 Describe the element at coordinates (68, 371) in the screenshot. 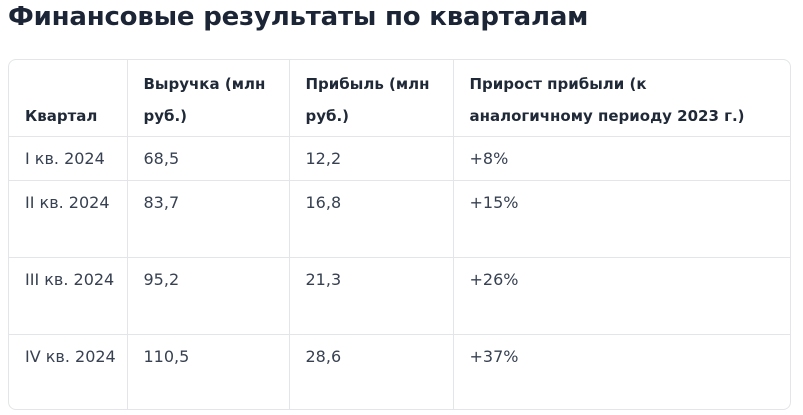

I see `cell-quarter: IV кв. 2024` at that location.